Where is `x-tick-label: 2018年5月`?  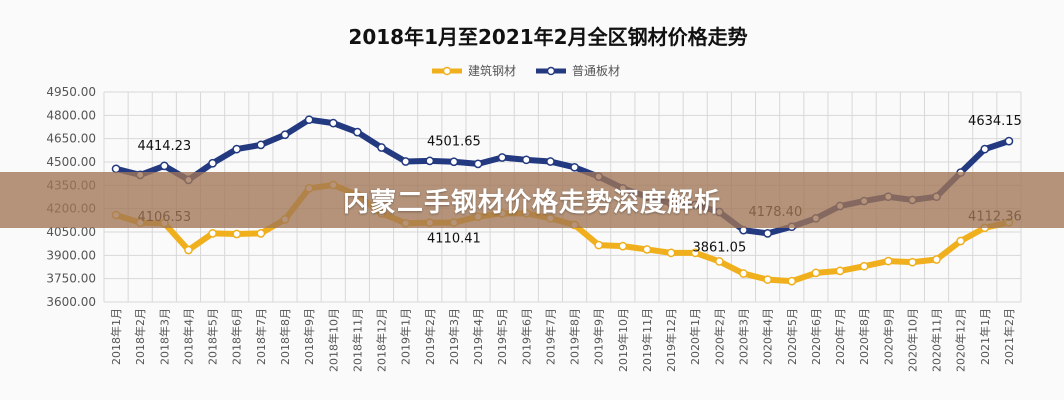
x-tick-label: 2018年5月 is located at coordinates (213, 336).